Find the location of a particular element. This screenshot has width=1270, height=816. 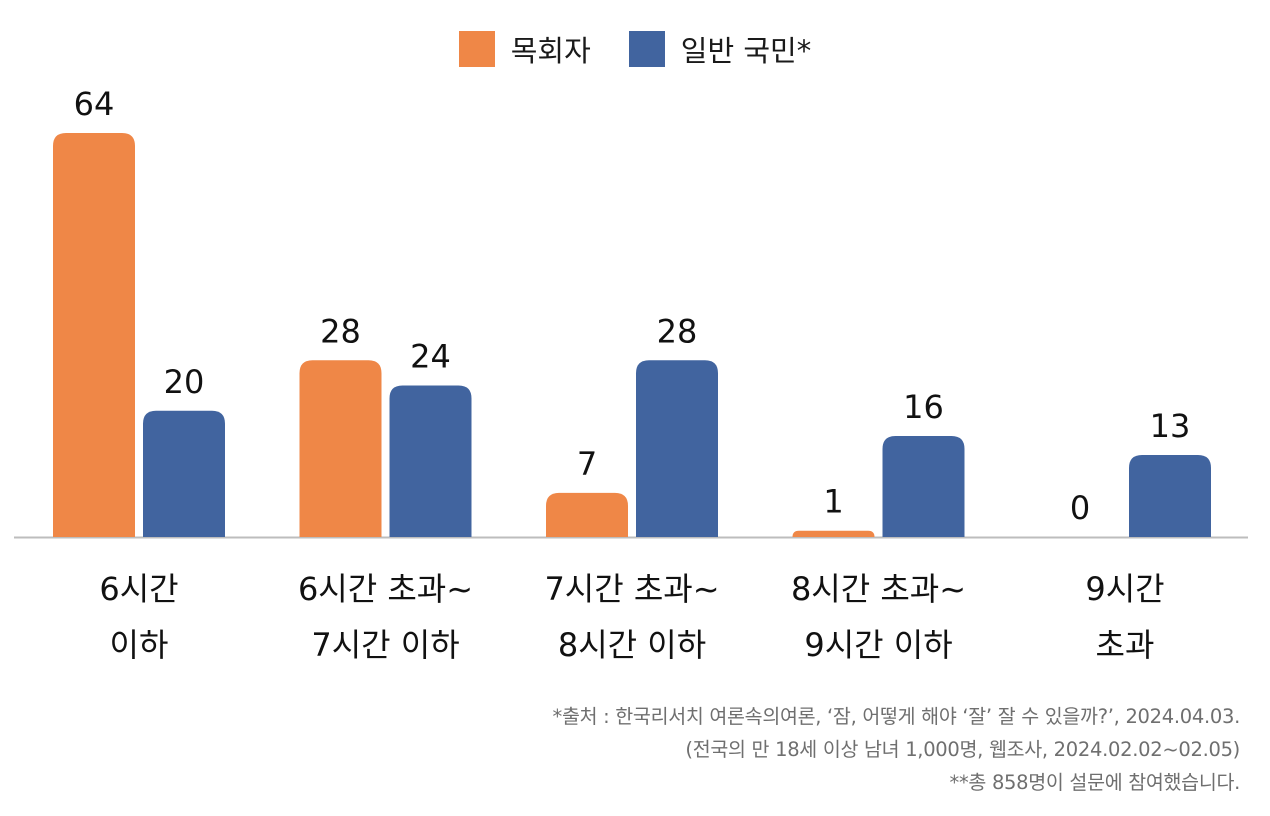

data-label-pastors-0: 64 is located at coordinates (94, 104).